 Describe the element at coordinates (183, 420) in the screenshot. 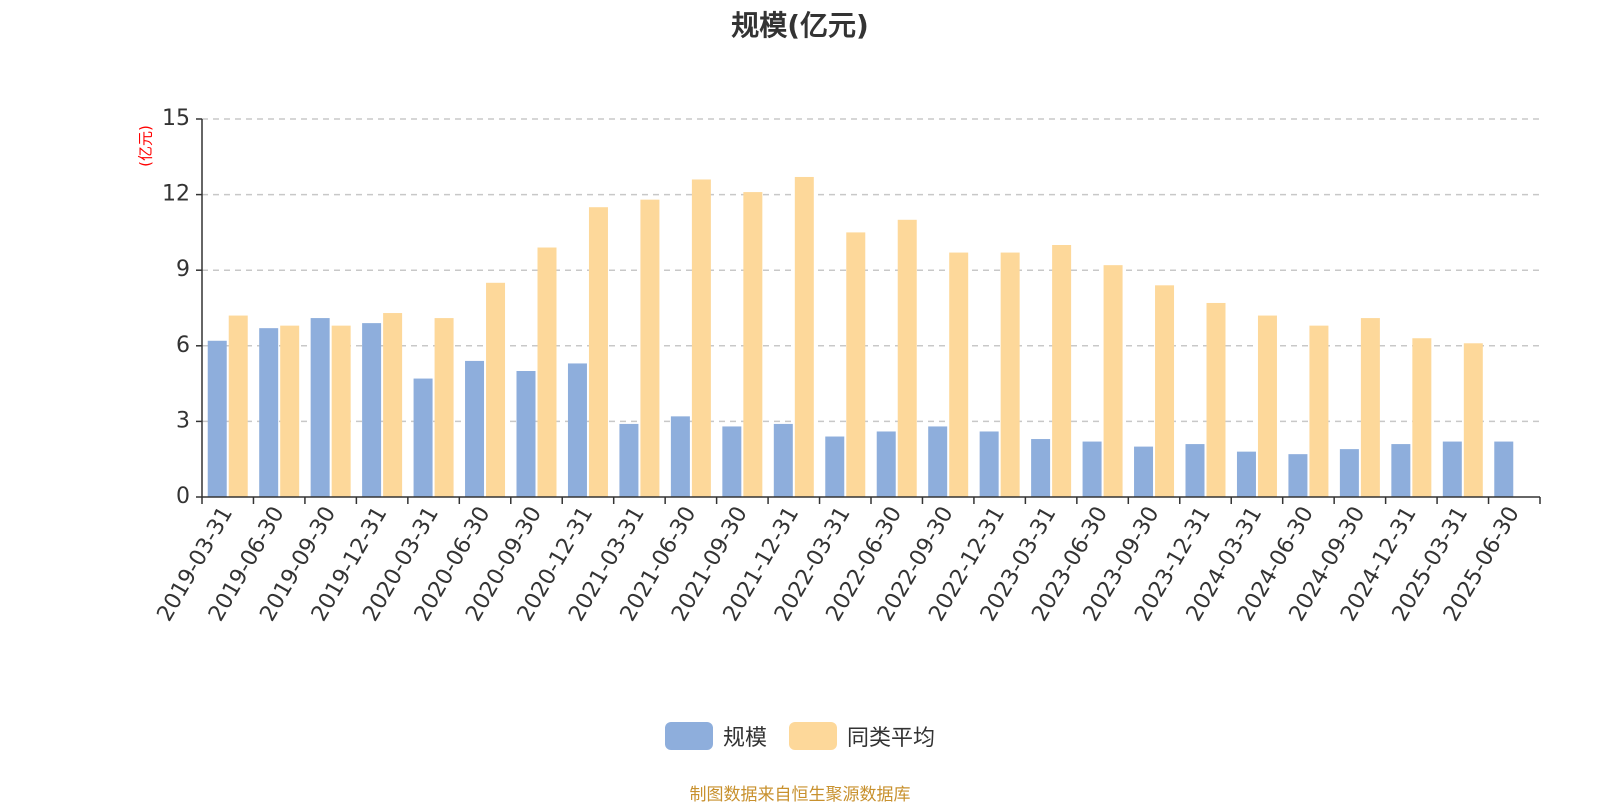

I see `y-tick-label: 3` at that location.